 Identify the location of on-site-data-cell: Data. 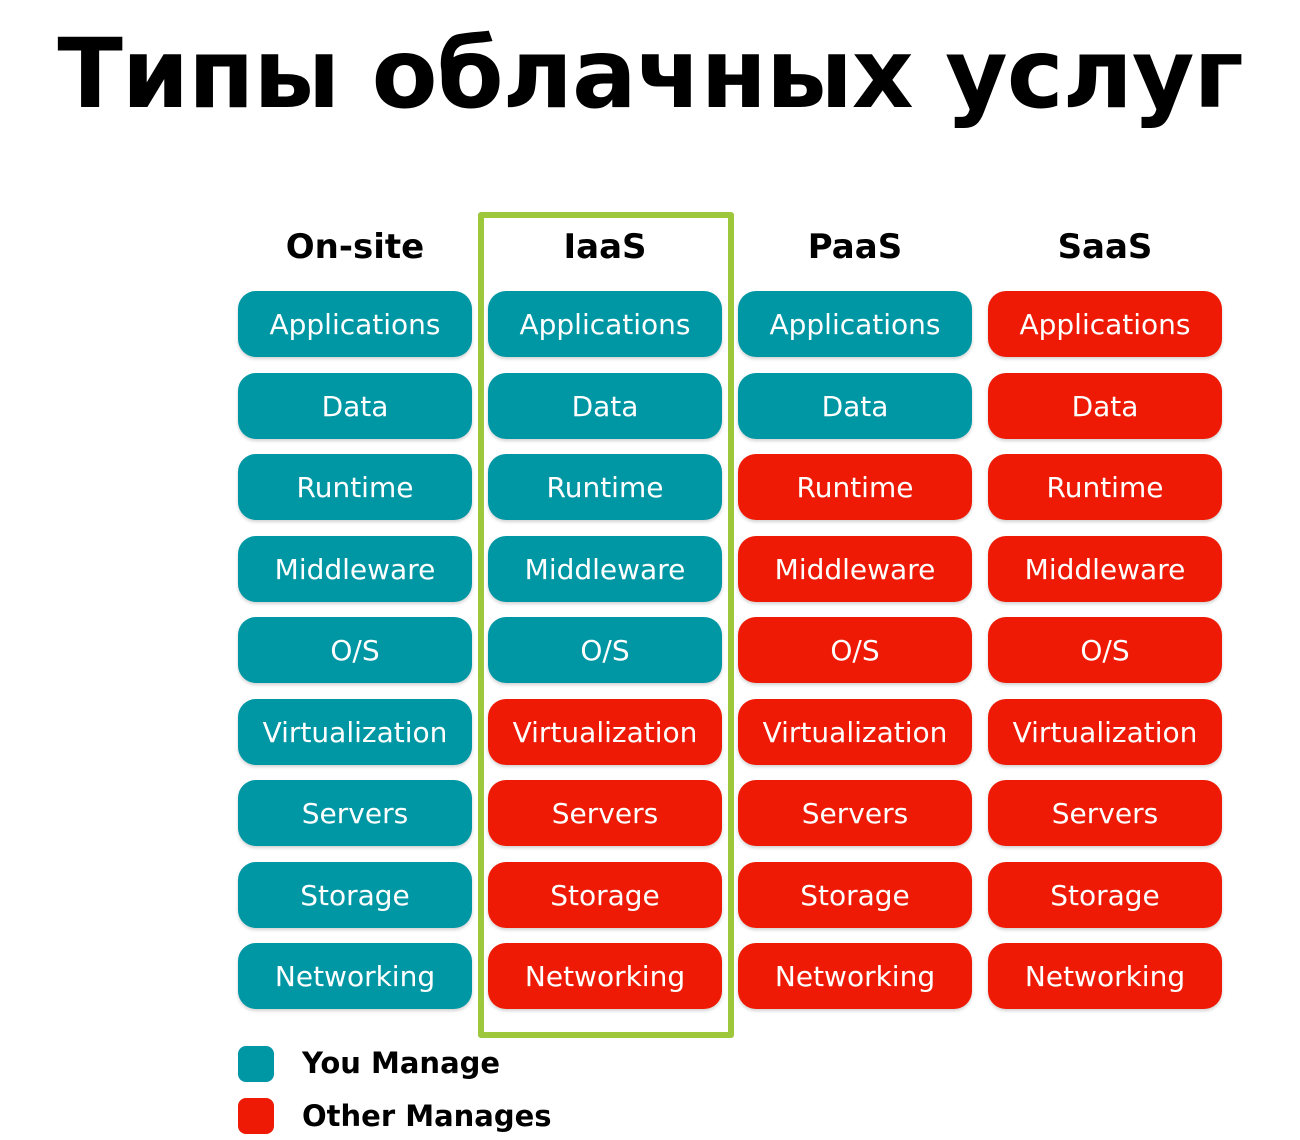
(355, 406).